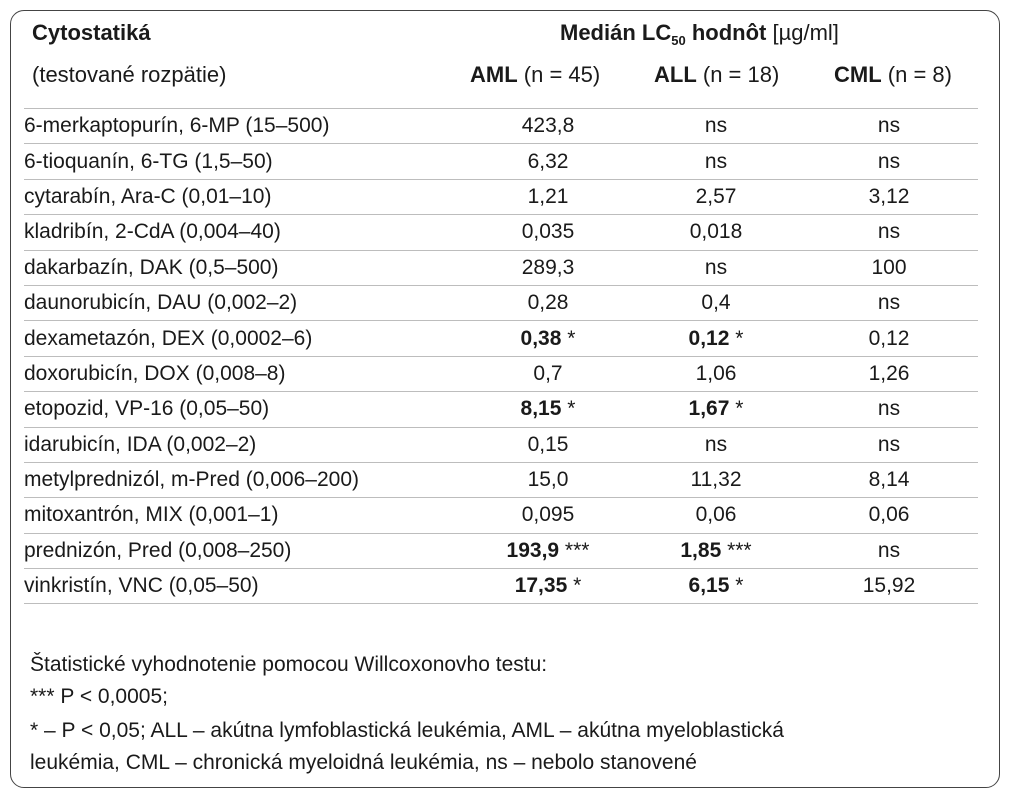 The width and height of the screenshot is (1012, 800). Describe the element at coordinates (548, 552) in the screenshot. I see `aml-value-cell: 193,9 ***` at that location.